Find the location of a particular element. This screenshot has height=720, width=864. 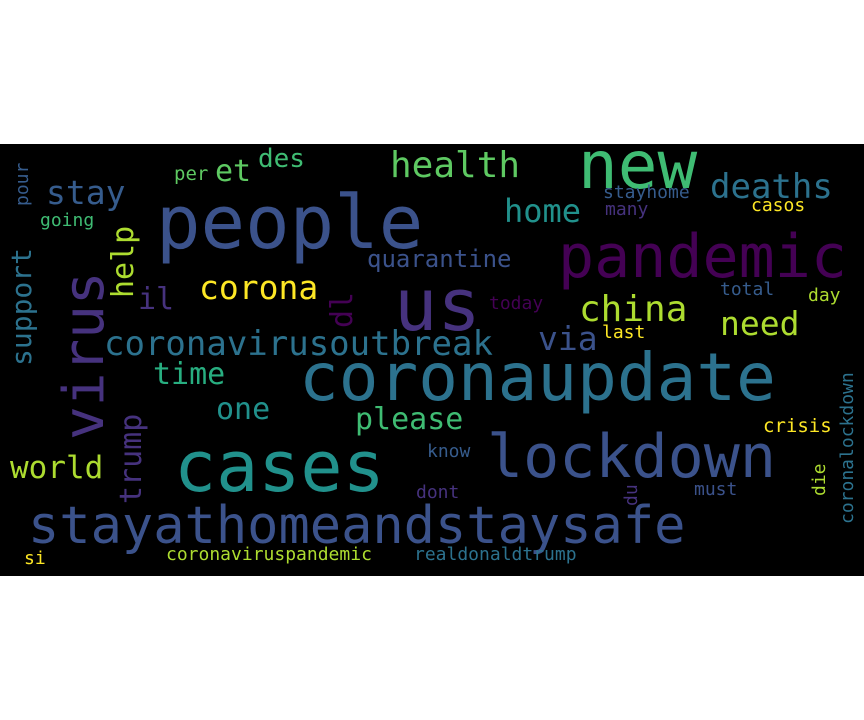

word-china: china is located at coordinates (633, 309).